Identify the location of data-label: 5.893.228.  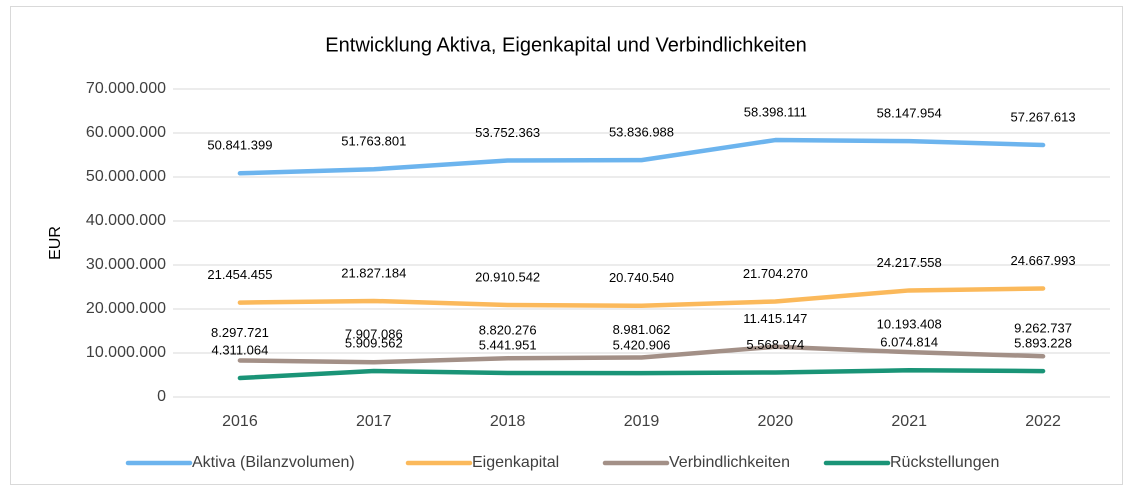
(1043, 343).